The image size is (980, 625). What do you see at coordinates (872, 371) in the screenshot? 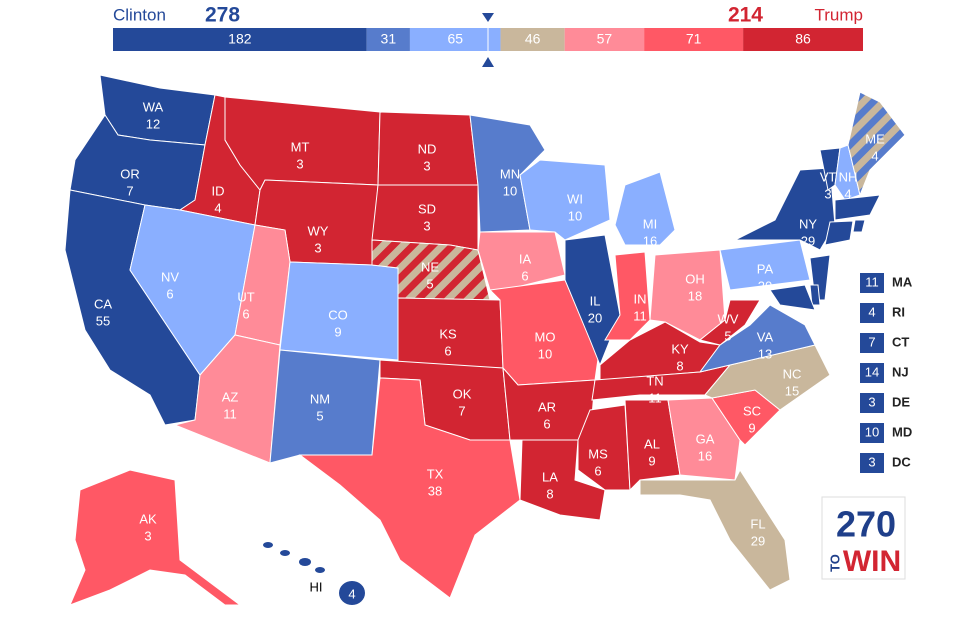
I see `small-state-votes: 14` at bounding box center [872, 371].